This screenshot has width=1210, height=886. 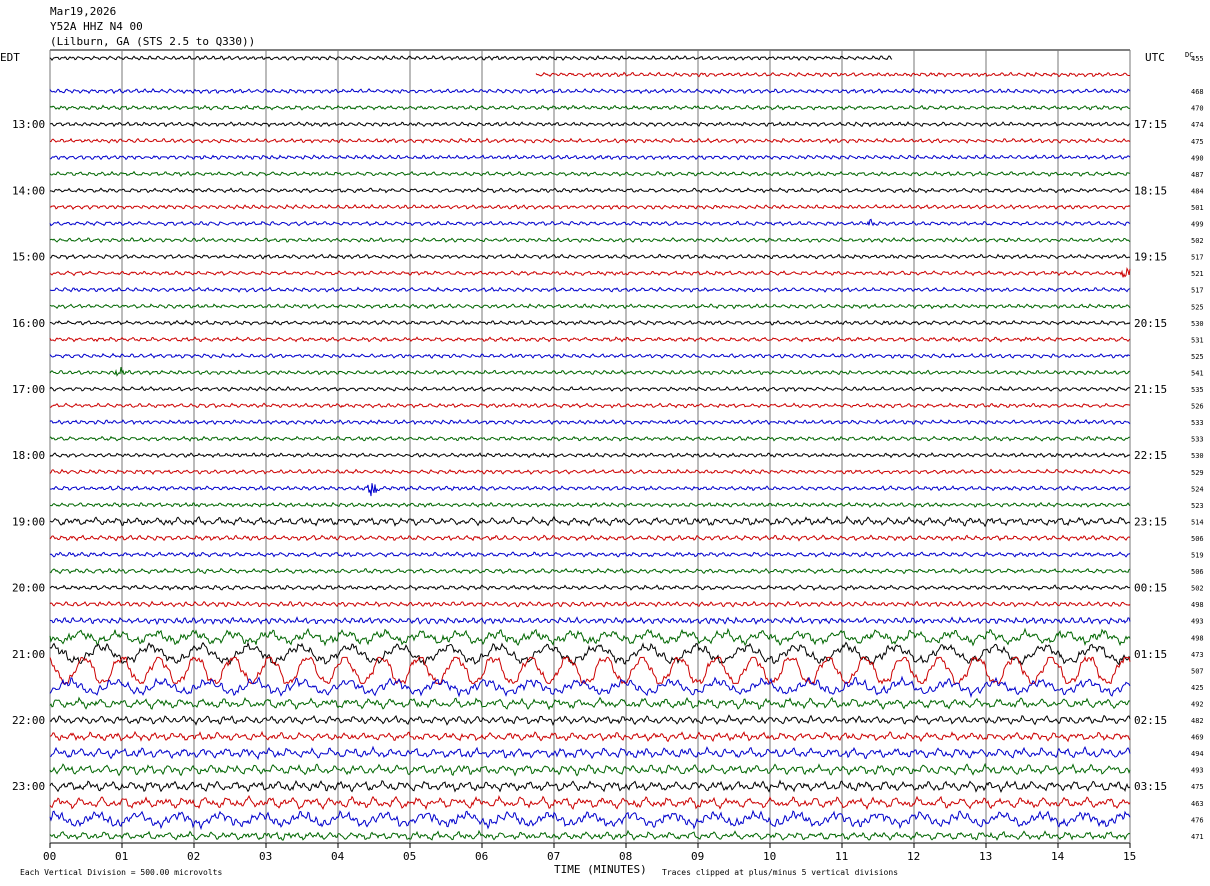 What do you see at coordinates (1058, 856) in the screenshot?
I see `x-tick-label: 14` at bounding box center [1058, 856].